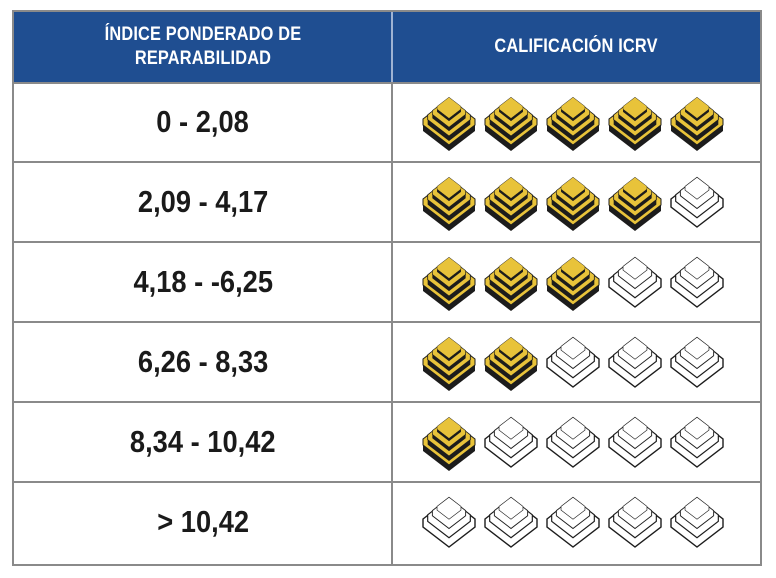  What do you see at coordinates (576, 46) in the screenshot?
I see `header-rating-label: CALIFICACIÓN ICRV` at bounding box center [576, 46].